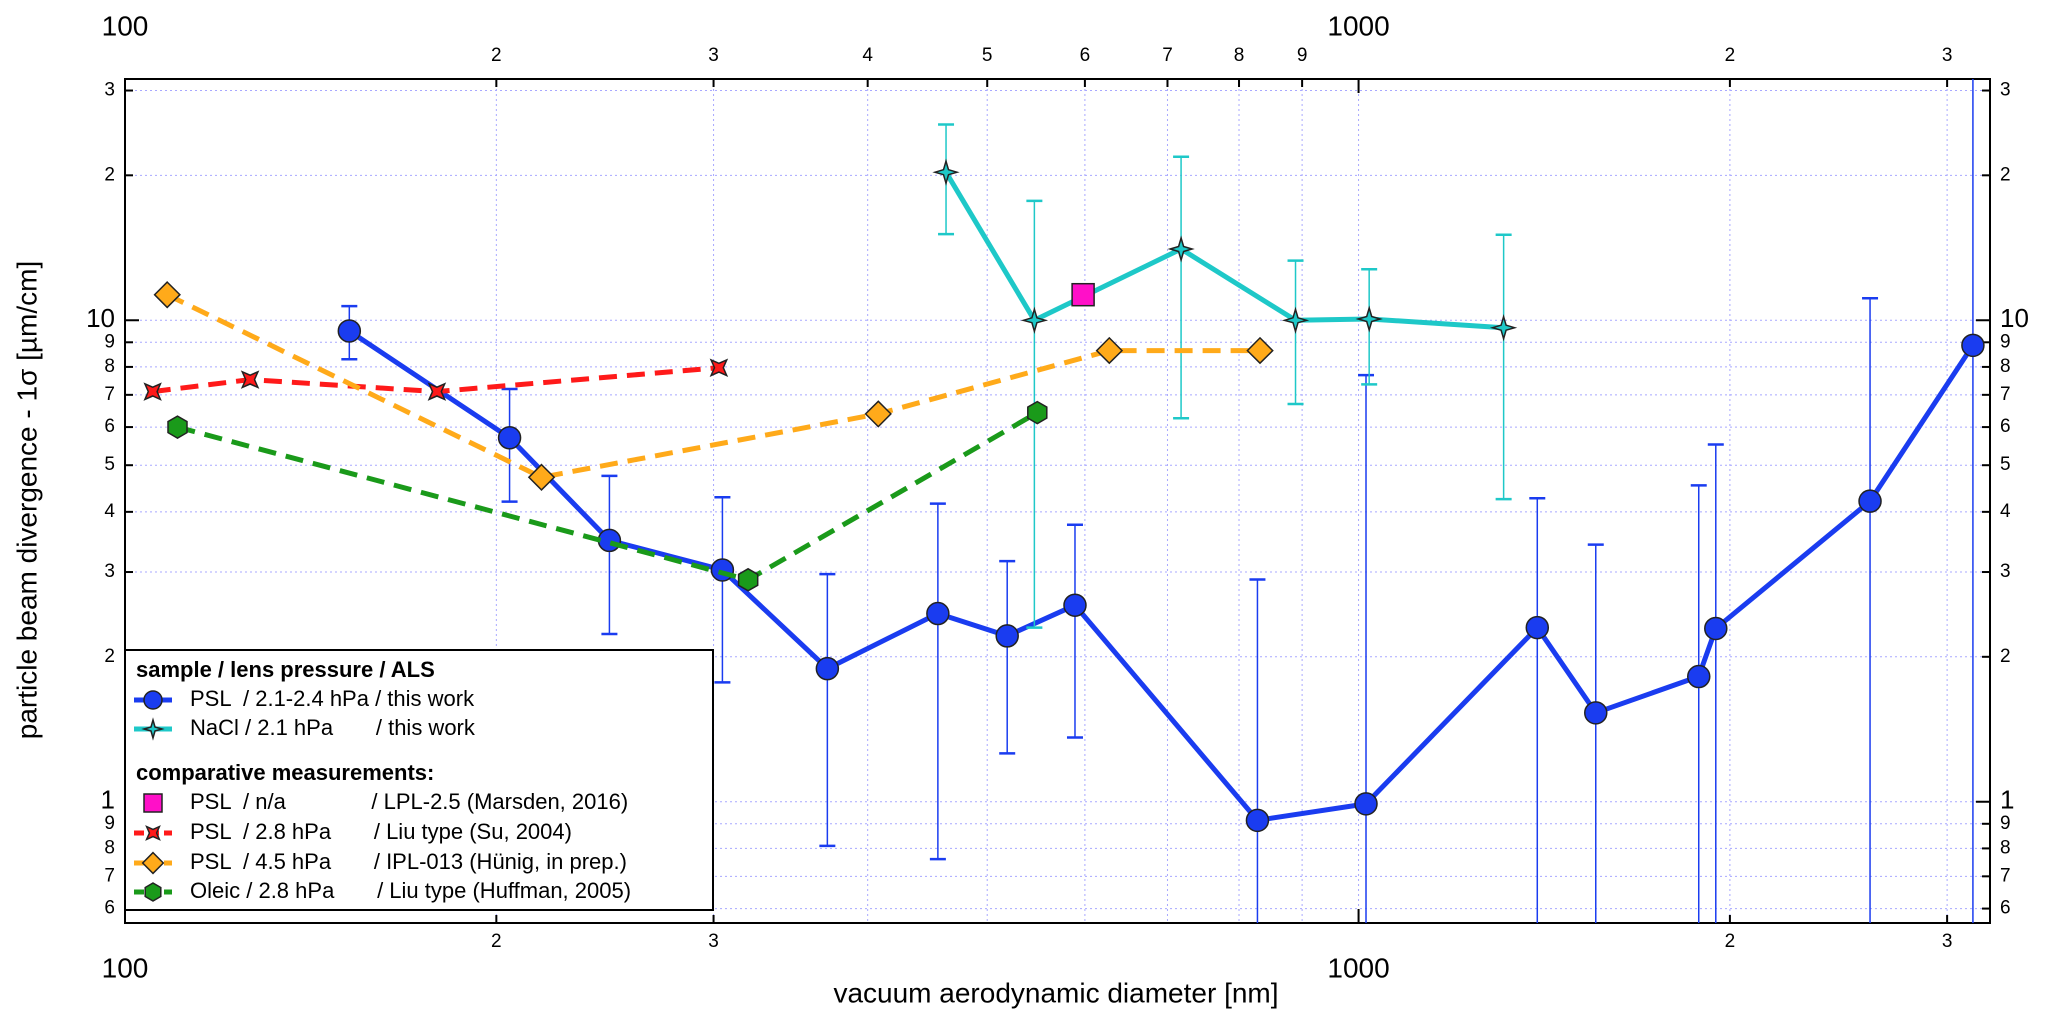 The image size is (2067, 1030). Describe the element at coordinates (1055, 992) in the screenshot. I see `x-axis-label: vacuum aerodynamic diameter [nm]` at that location.